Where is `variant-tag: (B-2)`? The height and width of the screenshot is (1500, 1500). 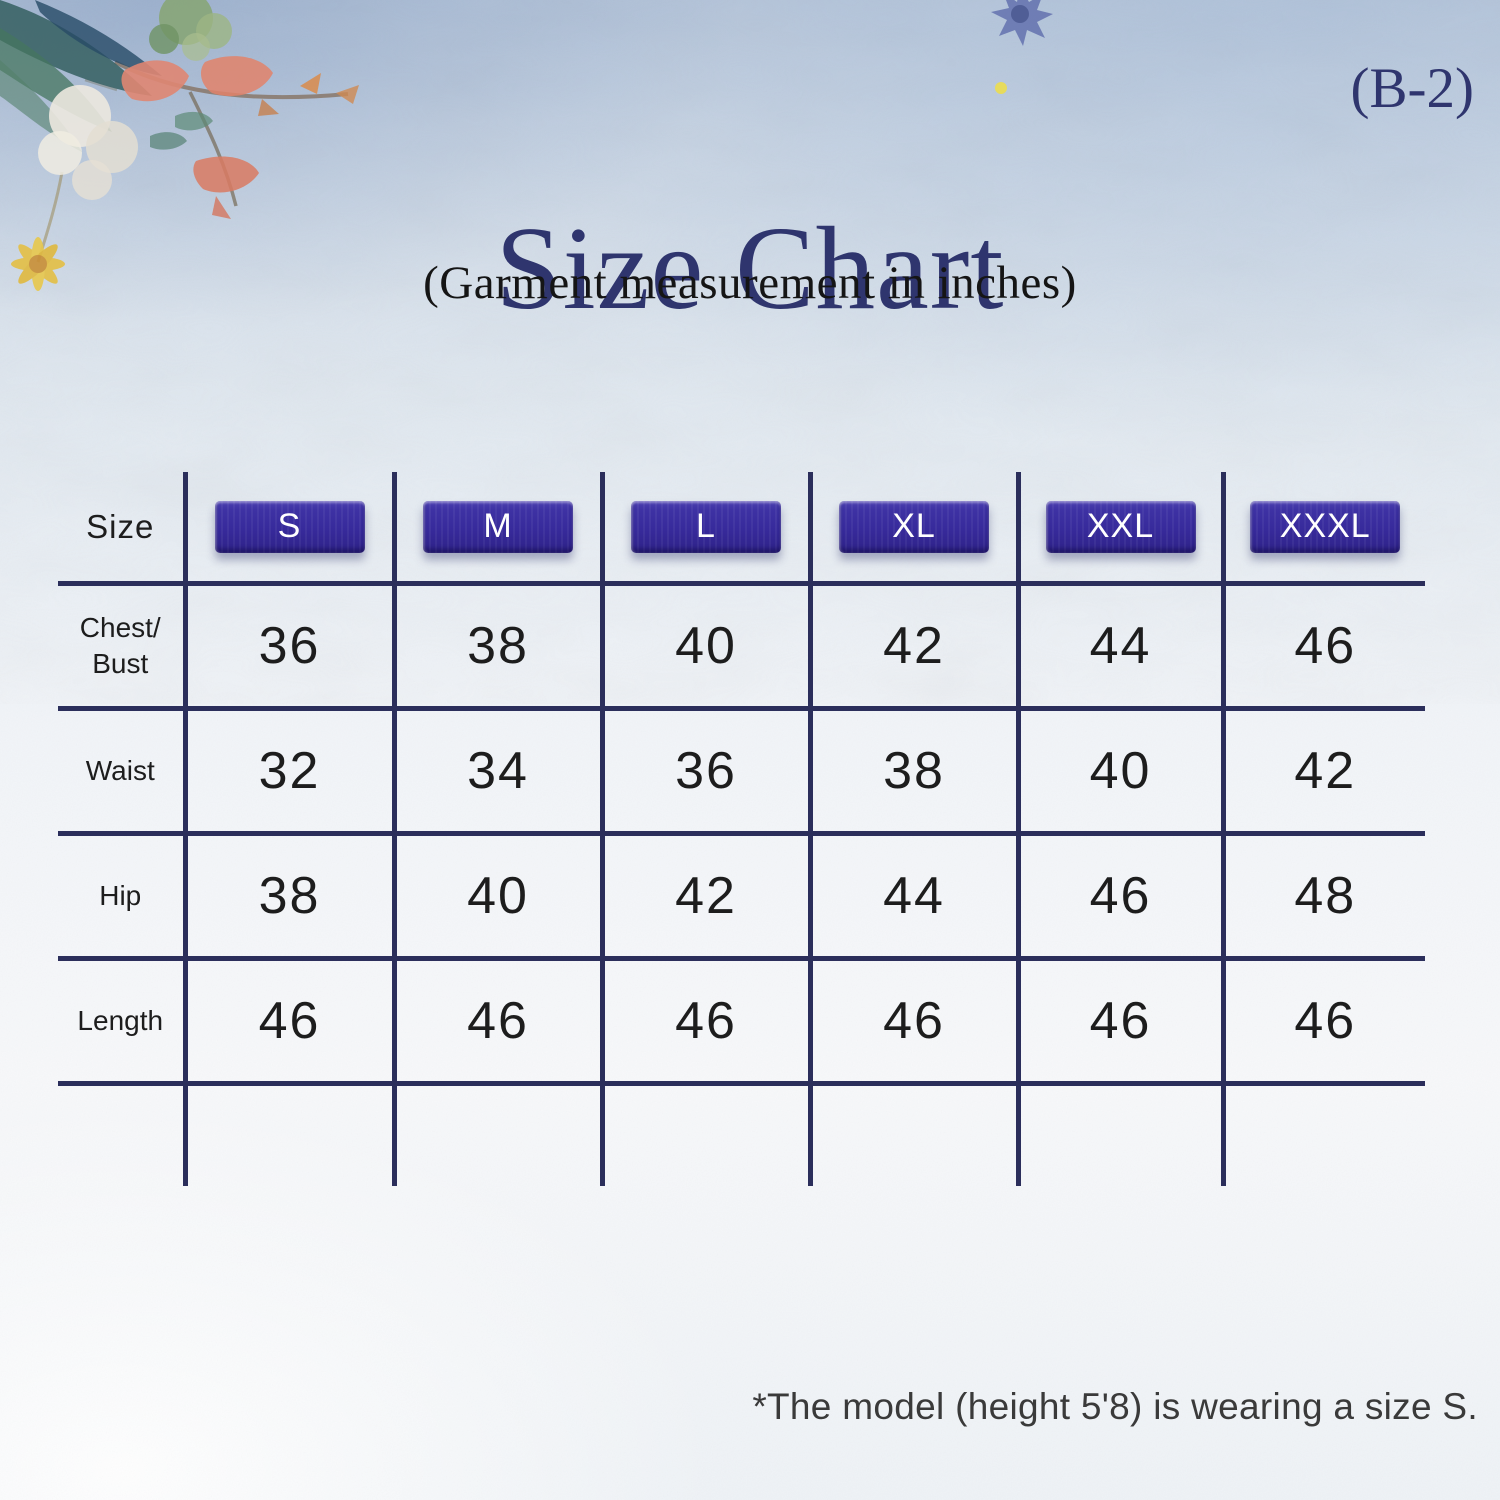
variant-tag: (B-2) is located at coordinates (1412, 88).